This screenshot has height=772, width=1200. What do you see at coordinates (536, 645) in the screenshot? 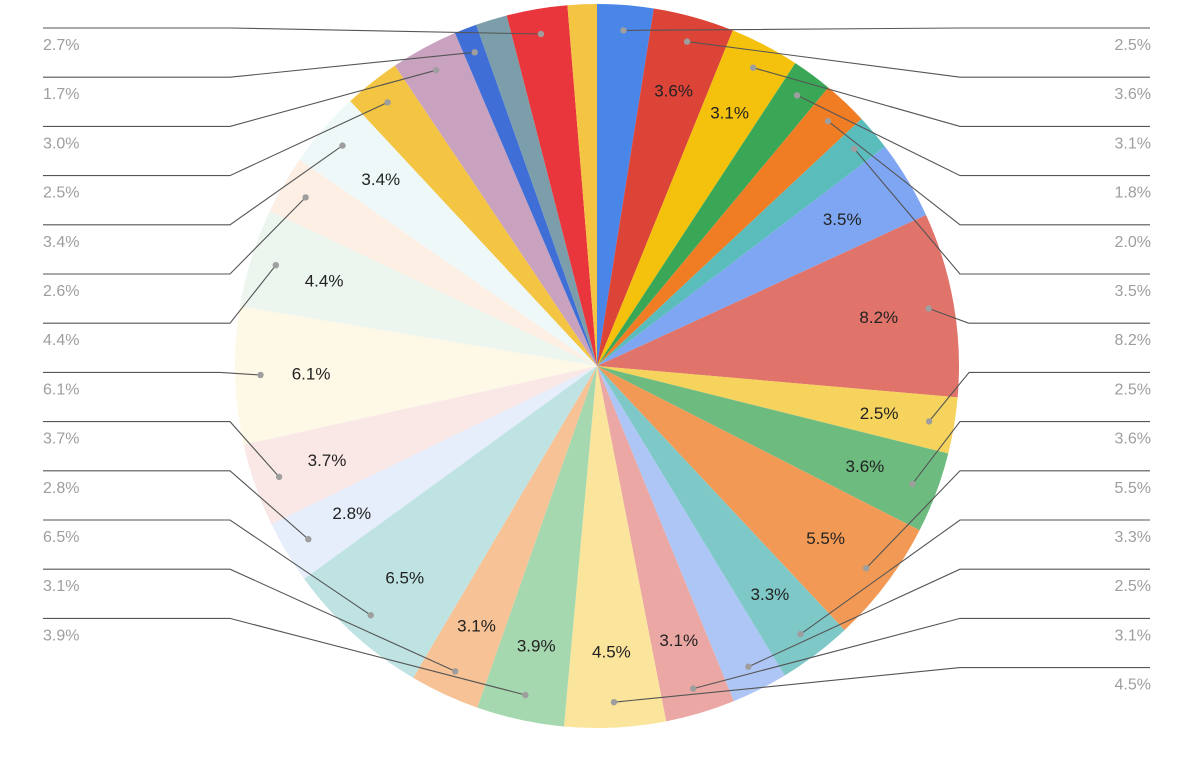
I see `slice-data-label: 3.9%` at bounding box center [536, 645].